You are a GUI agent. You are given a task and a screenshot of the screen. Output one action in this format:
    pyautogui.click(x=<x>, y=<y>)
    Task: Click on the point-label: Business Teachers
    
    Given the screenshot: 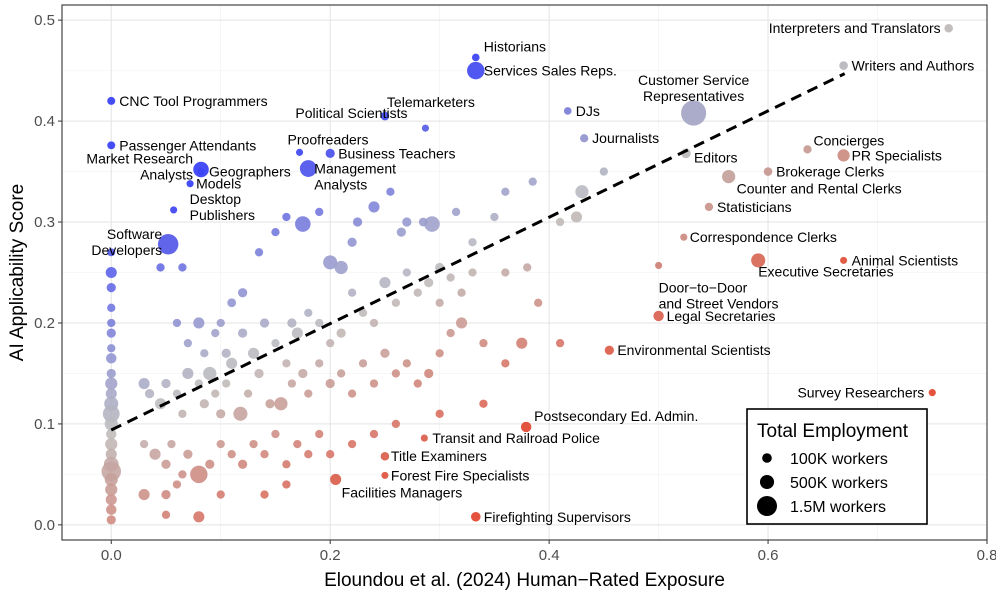 What is the action you would take?
    pyautogui.click(x=396, y=153)
    